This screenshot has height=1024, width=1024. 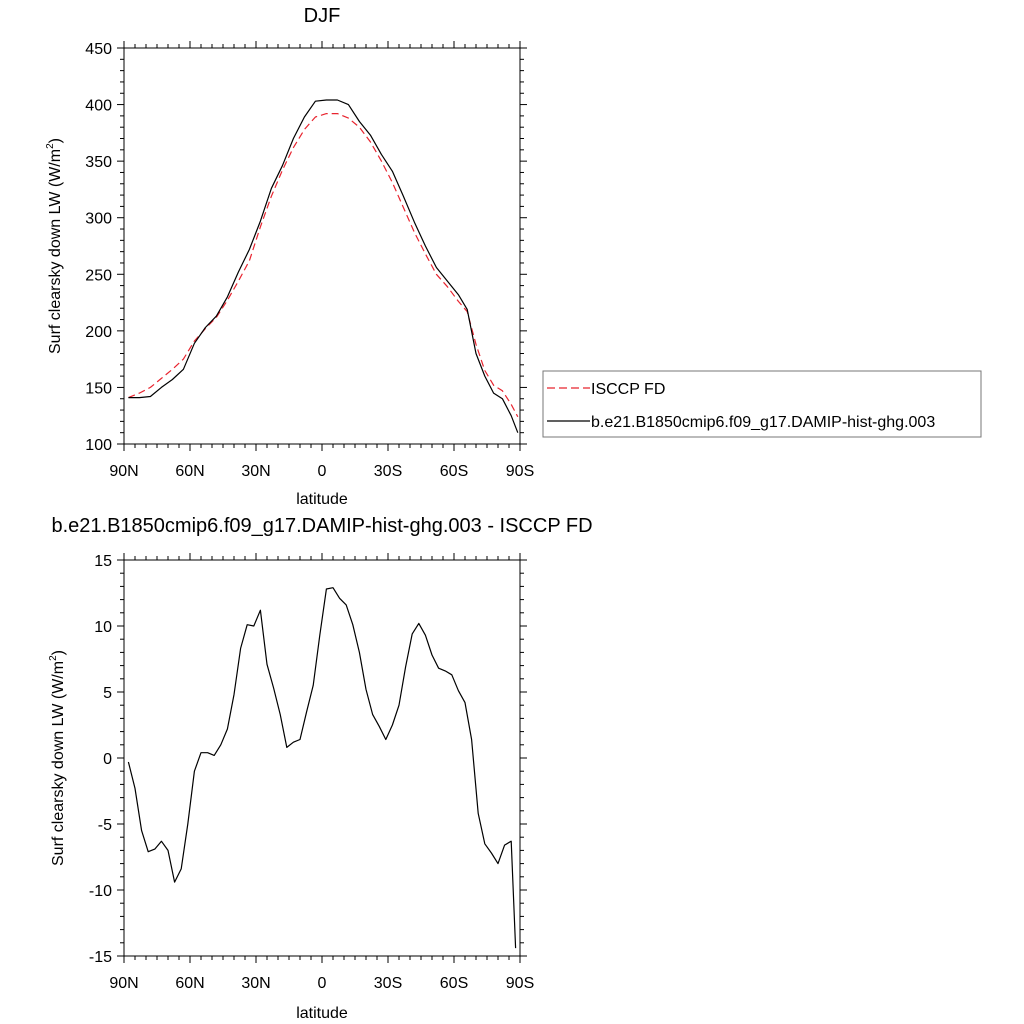 I want to click on top-ytick-label: 350, so click(x=98, y=162).